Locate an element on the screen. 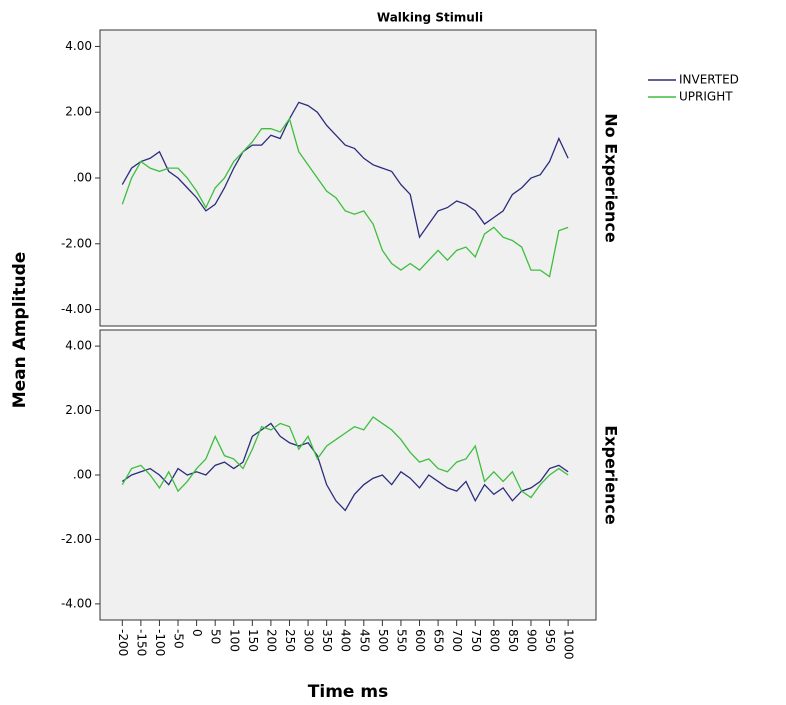  x-tick-label: 200 is located at coordinates (271, 640).